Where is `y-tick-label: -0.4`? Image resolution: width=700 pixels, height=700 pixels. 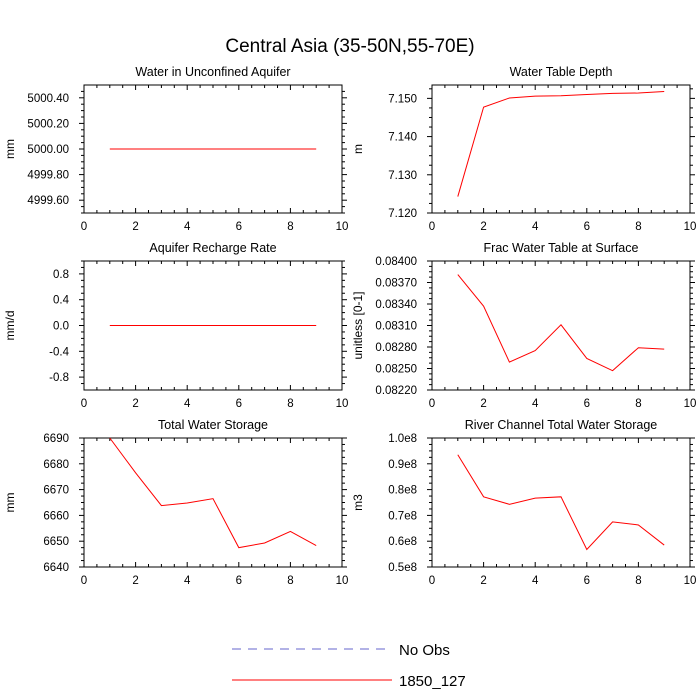 y-tick-label: -0.4 is located at coordinates (59, 352).